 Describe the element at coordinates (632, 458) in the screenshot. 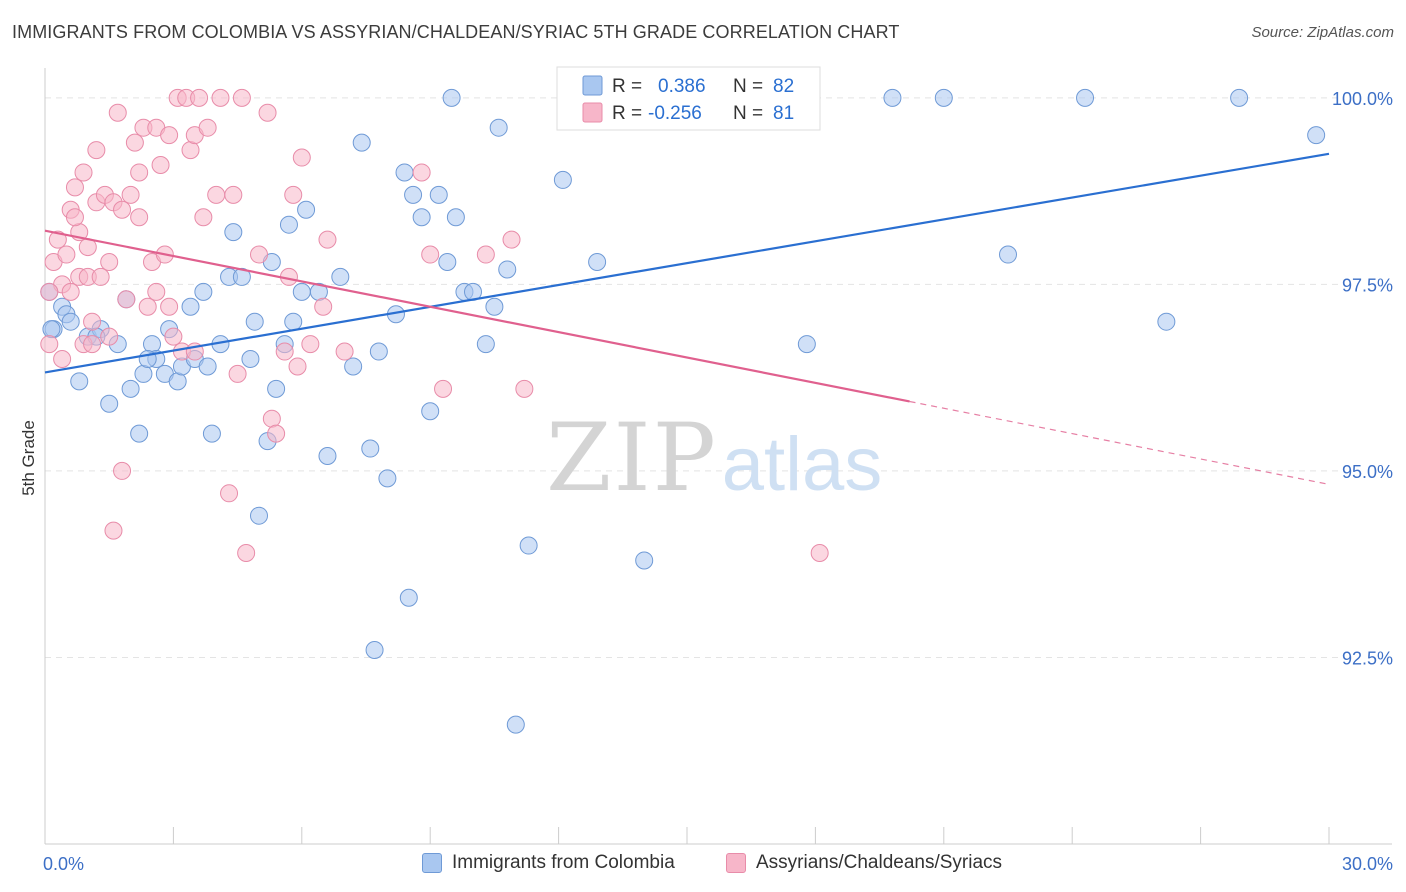

I see `watermark-zip: ZIP` at that location.